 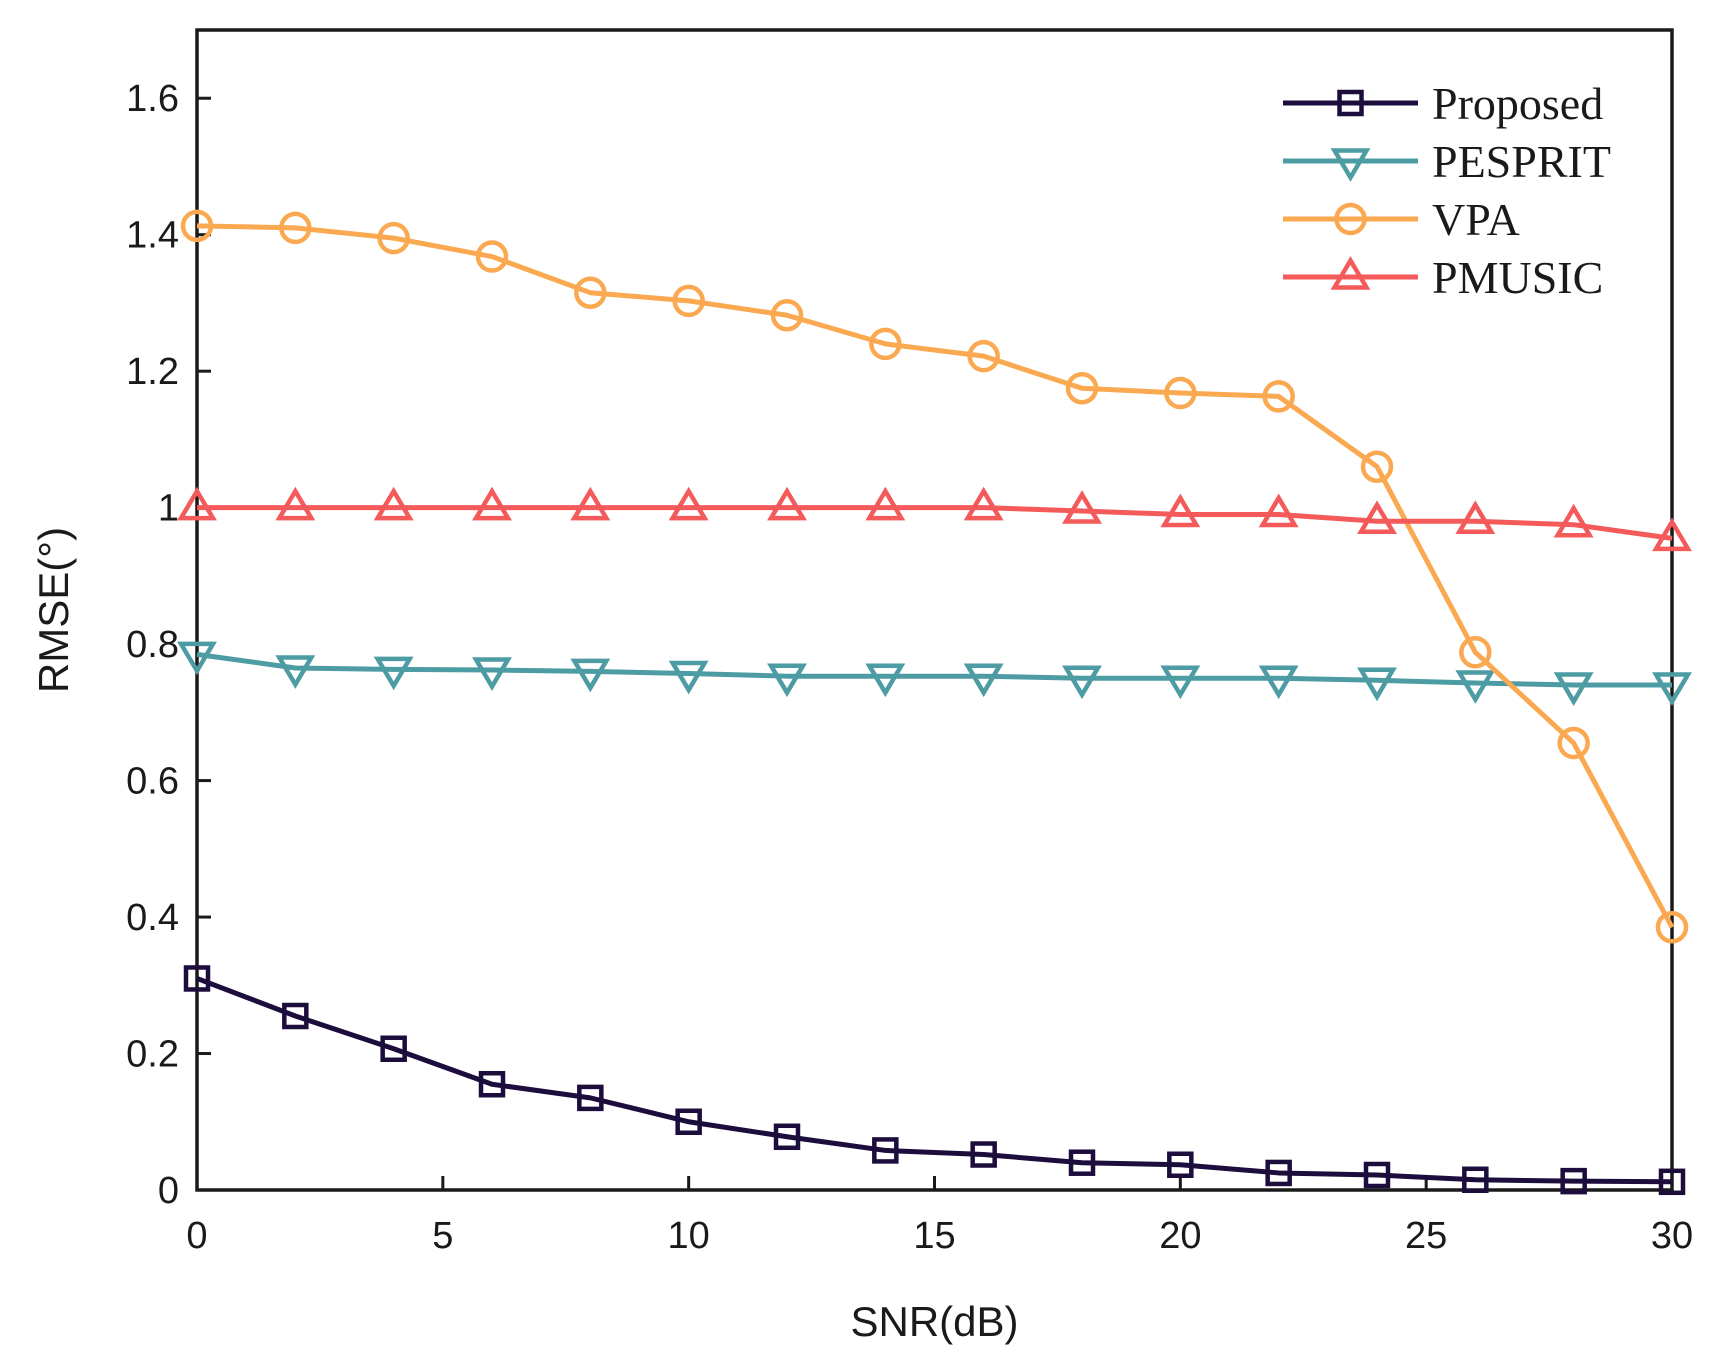 I want to click on y-tick-label: 0.2, so click(x=152, y=1055).